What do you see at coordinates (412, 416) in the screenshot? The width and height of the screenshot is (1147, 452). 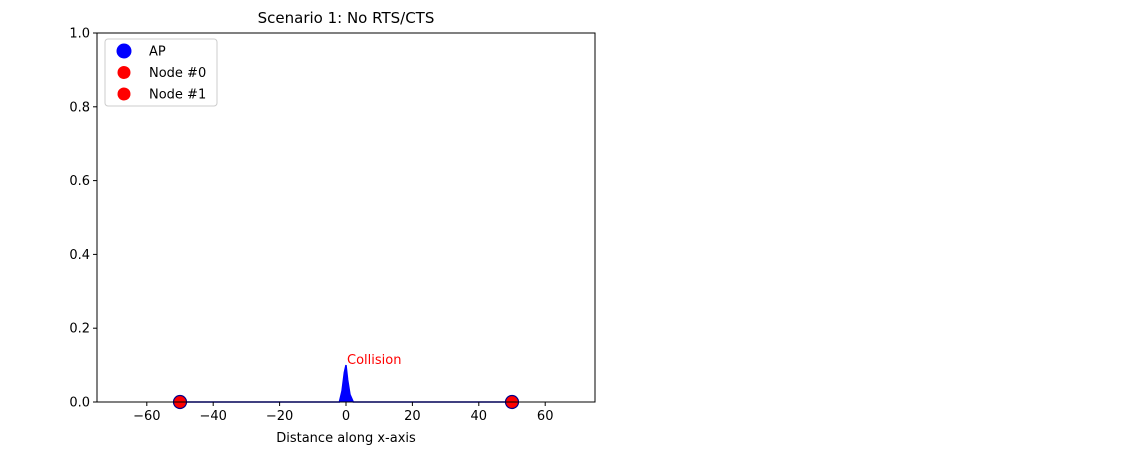 I see `x-tick-label-4: 20` at bounding box center [412, 416].